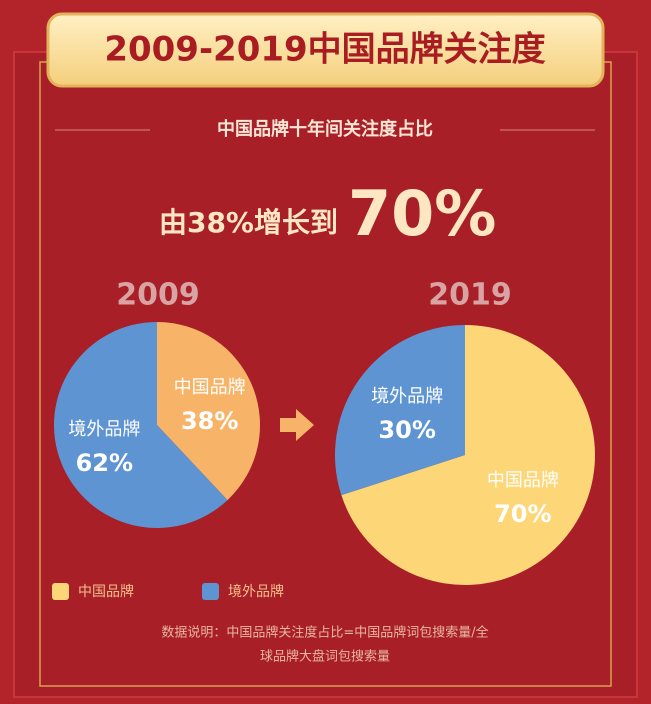 The width and height of the screenshot is (651, 704). I want to click on headline: 由38%增长到, so click(248, 222).